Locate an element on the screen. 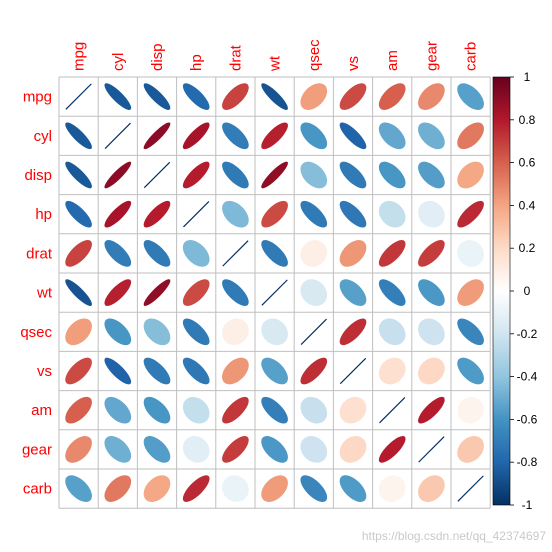 The width and height of the screenshot is (552, 552). ellipse-carb-gear is located at coordinates (431, 488).